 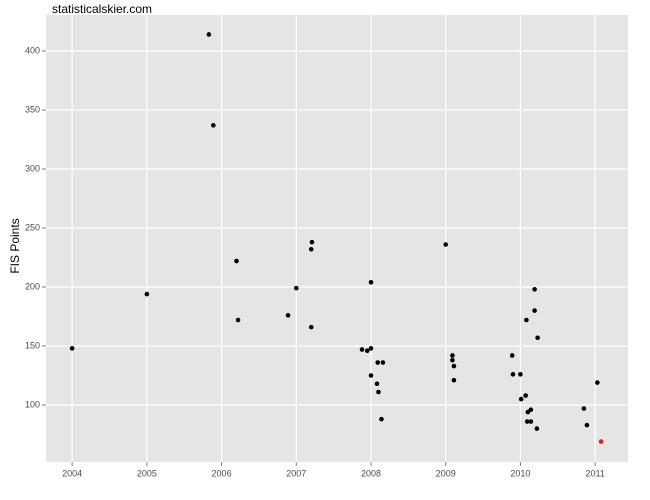 I want to click on x-tick-label: 2006, so click(x=222, y=473).